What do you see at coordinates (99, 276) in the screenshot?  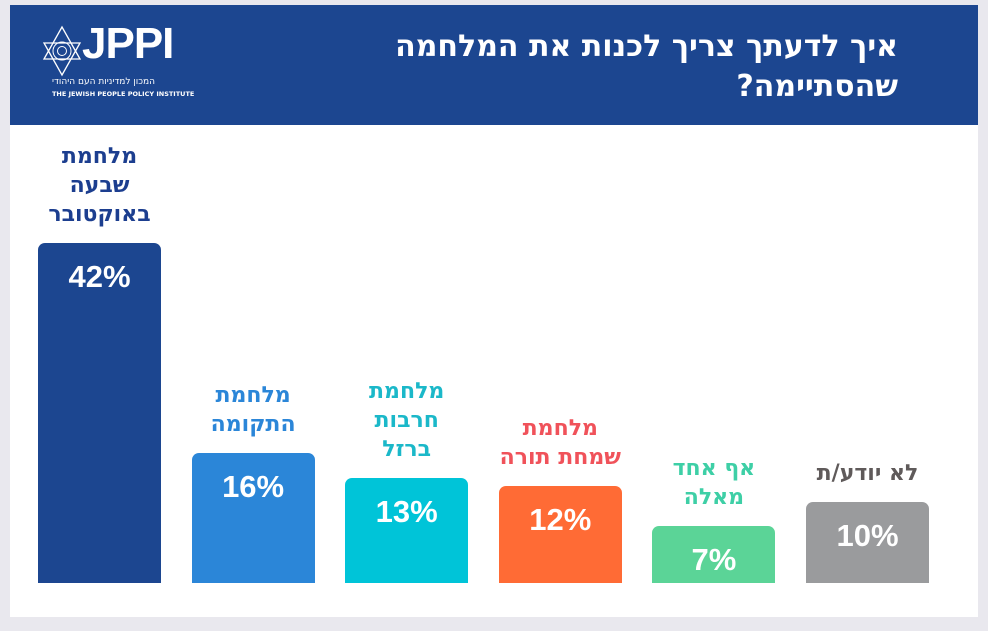 I see `data-label: 42%` at bounding box center [99, 276].